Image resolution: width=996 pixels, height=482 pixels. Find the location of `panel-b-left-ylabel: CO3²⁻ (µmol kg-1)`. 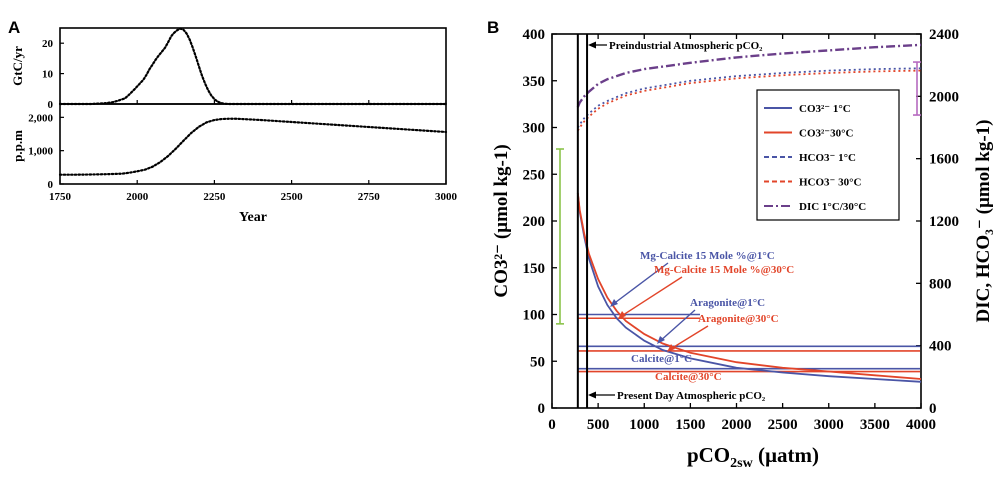

panel-b-left-ylabel: CO3²⁻ (µmol kg-1) is located at coordinates (501, 220).